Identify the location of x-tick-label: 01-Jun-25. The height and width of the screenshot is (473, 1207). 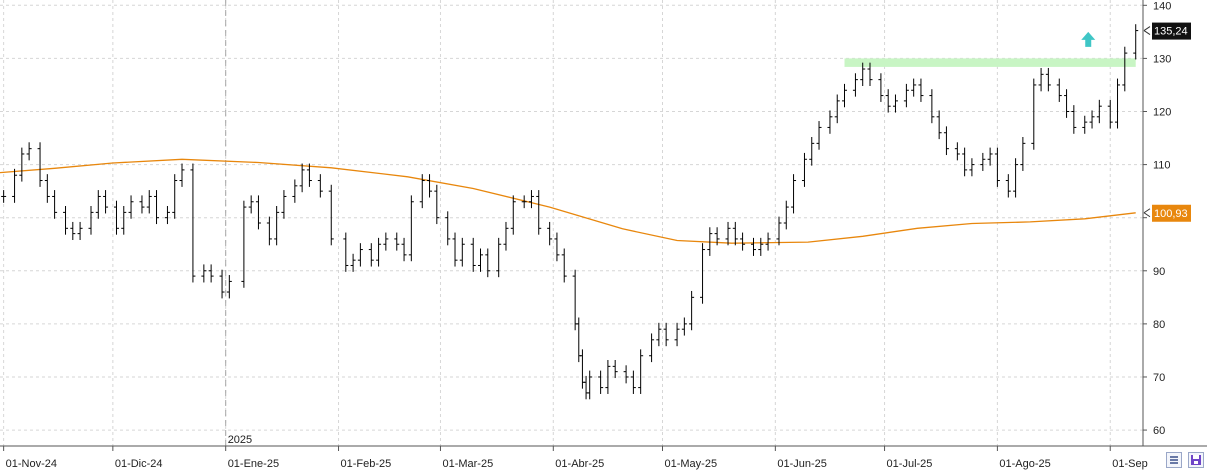
(802, 464).